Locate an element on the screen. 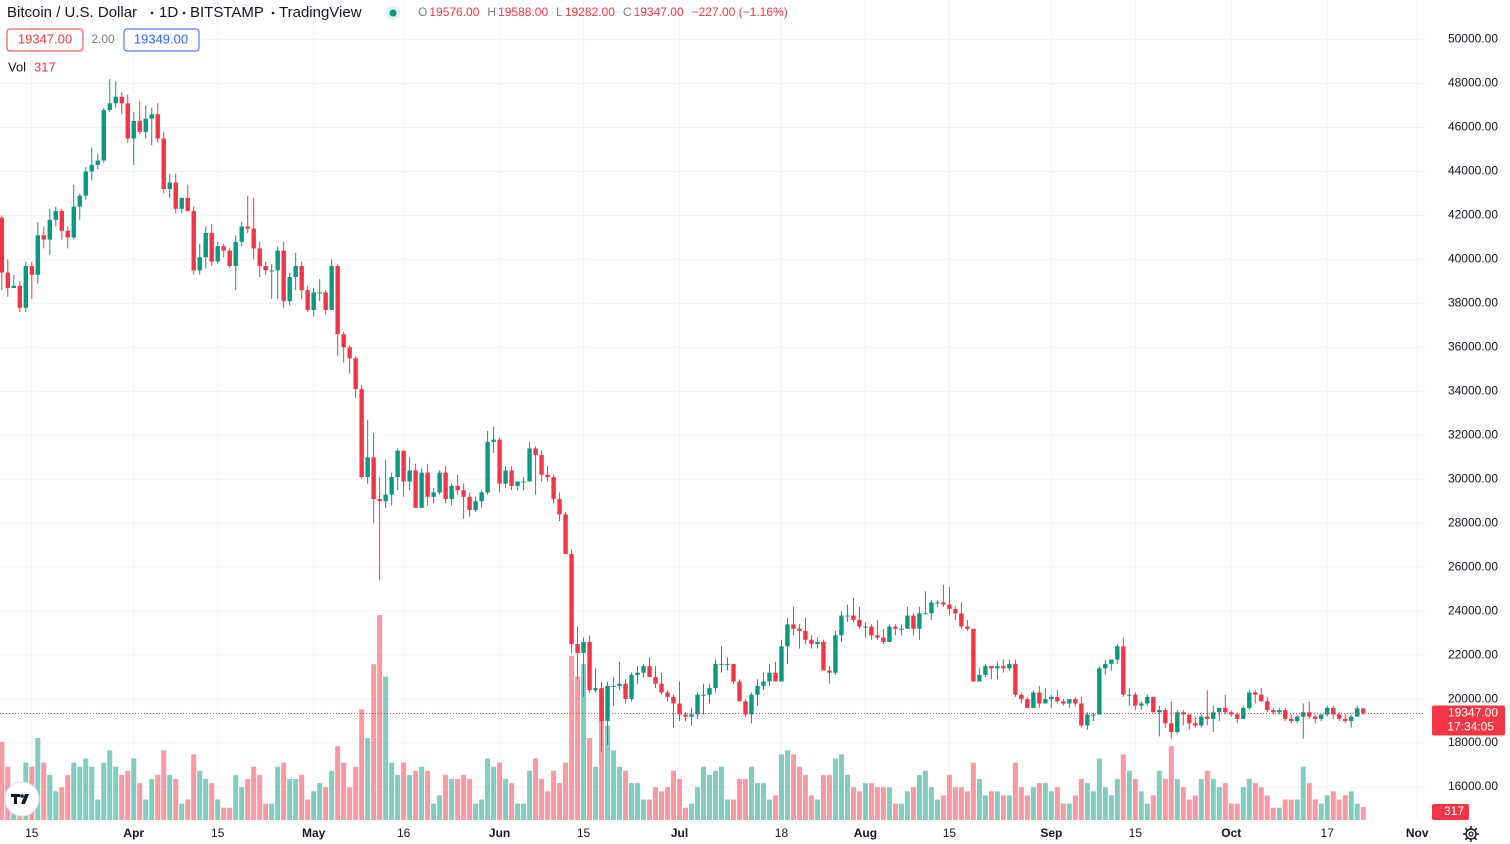 The image size is (1510, 844). tradingview-logo is located at coordinates (22, 799).